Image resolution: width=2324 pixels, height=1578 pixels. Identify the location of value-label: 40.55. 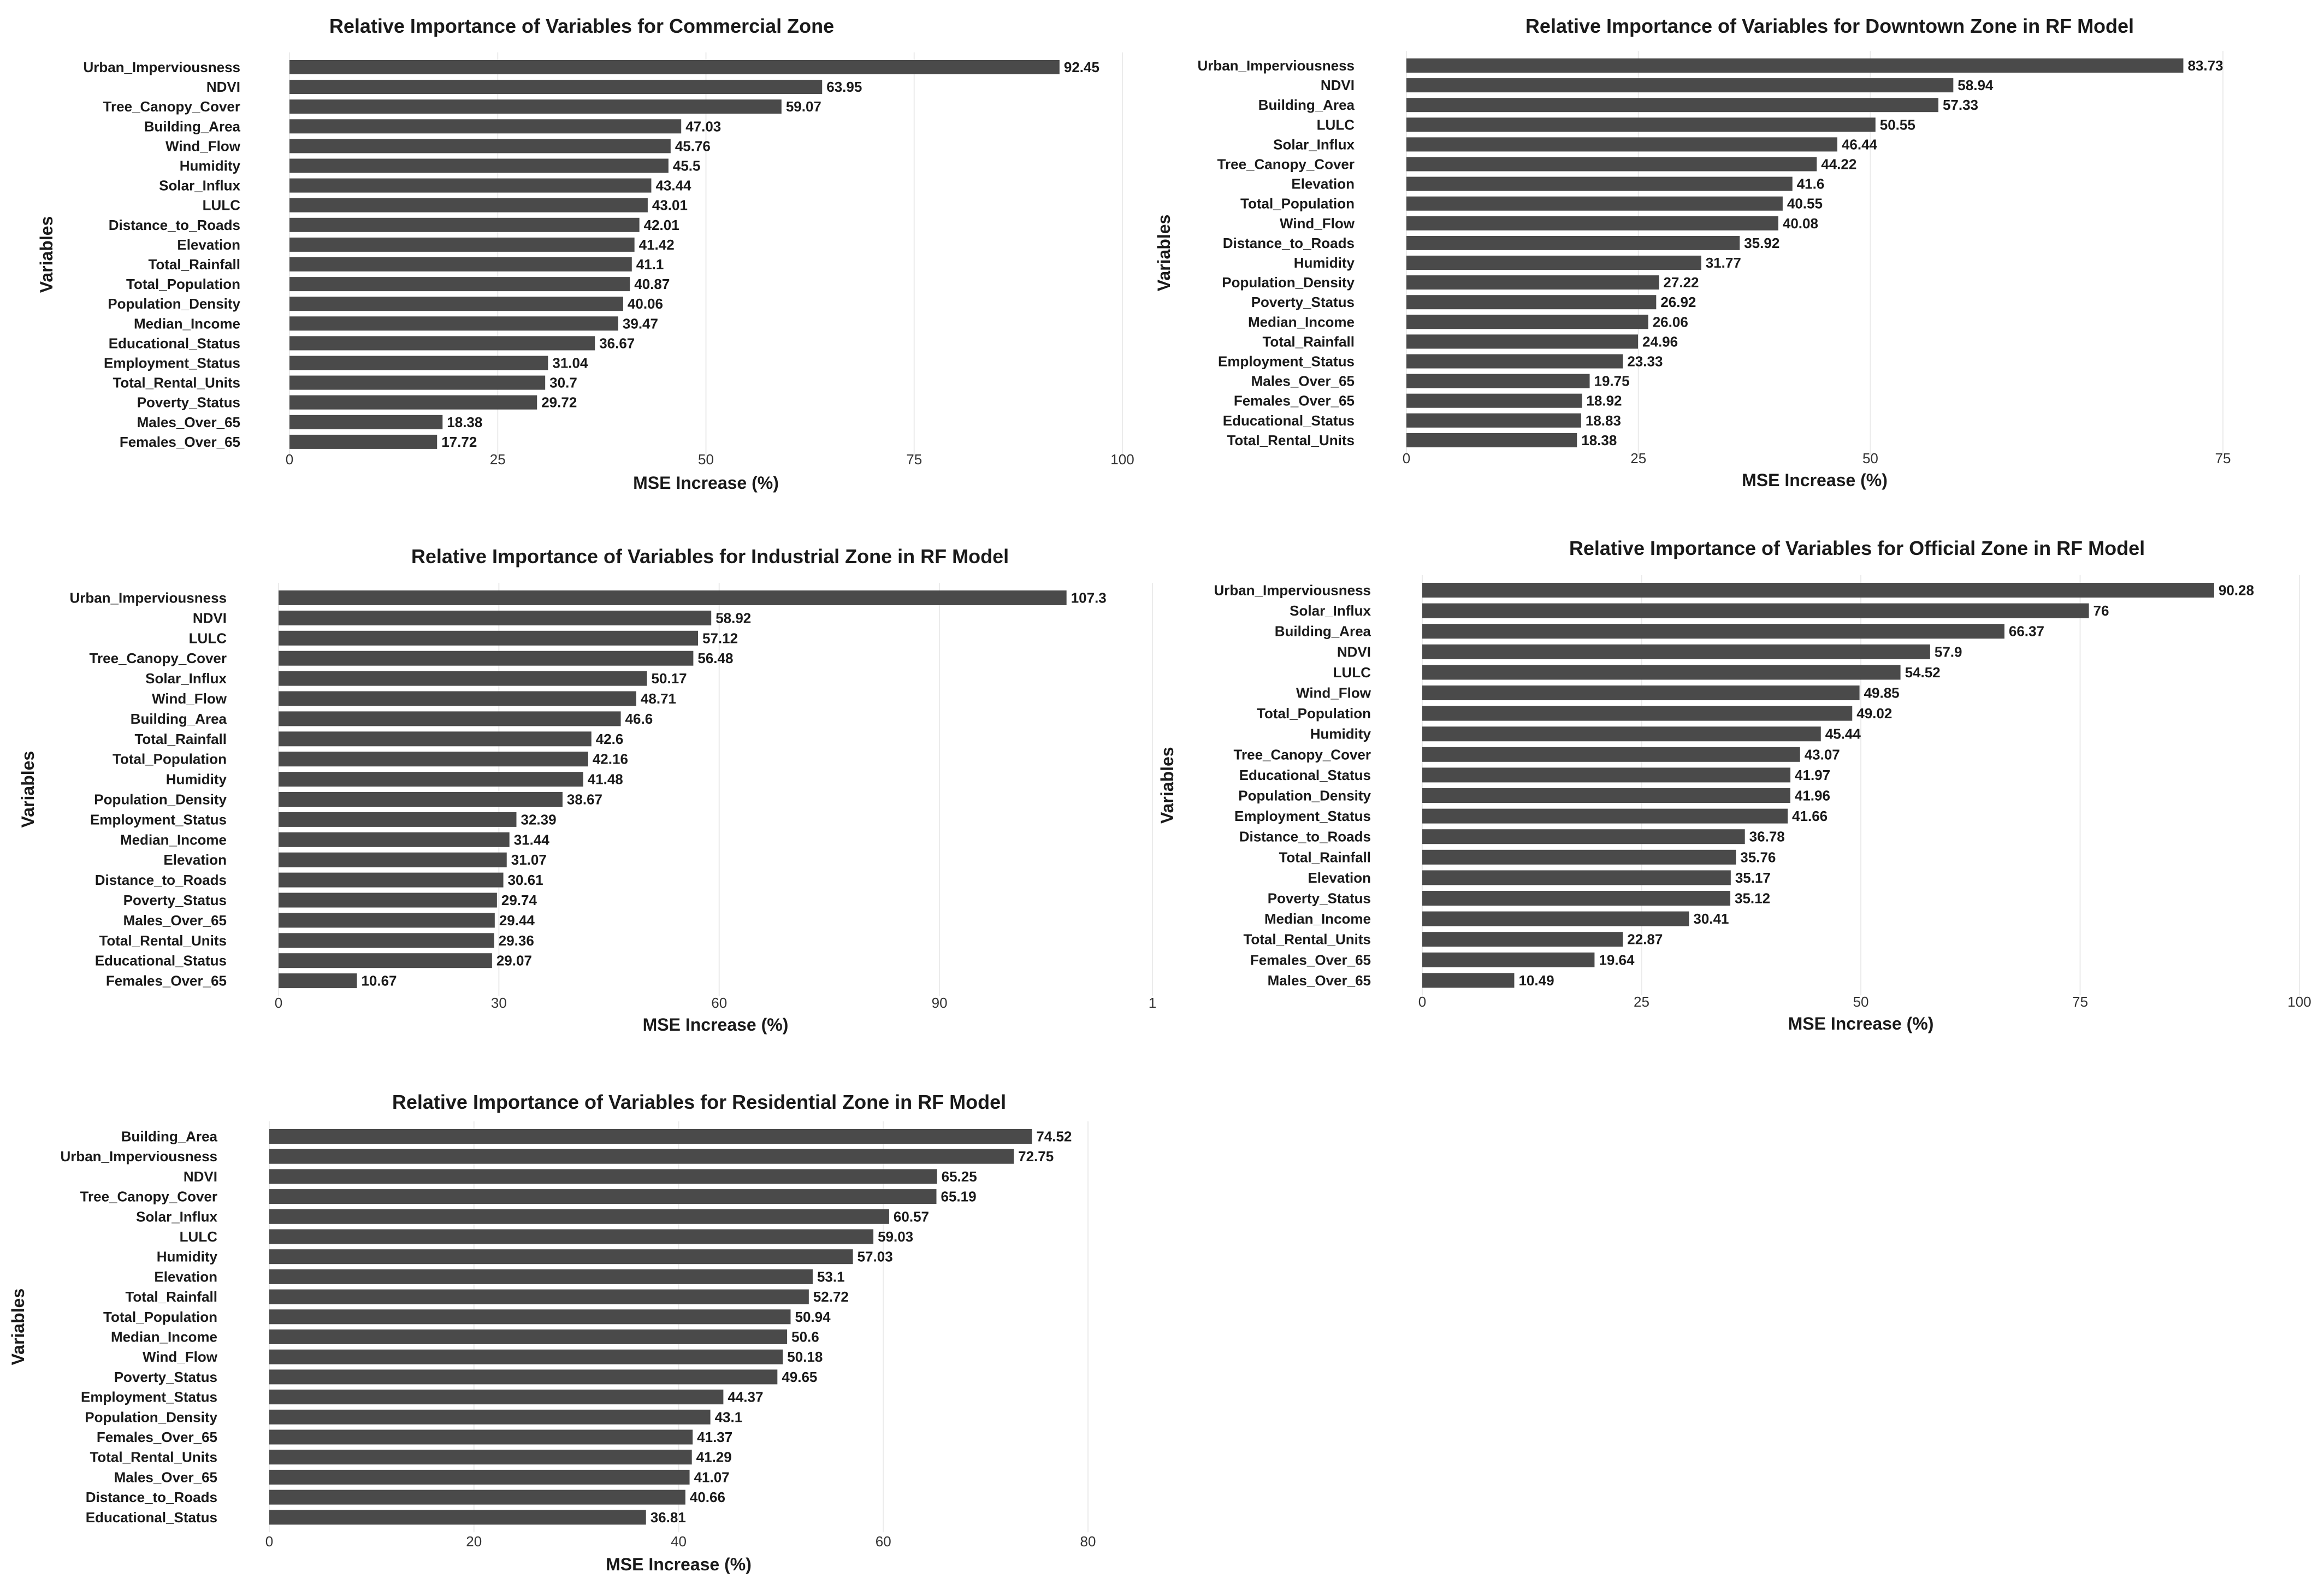
(1805, 204).